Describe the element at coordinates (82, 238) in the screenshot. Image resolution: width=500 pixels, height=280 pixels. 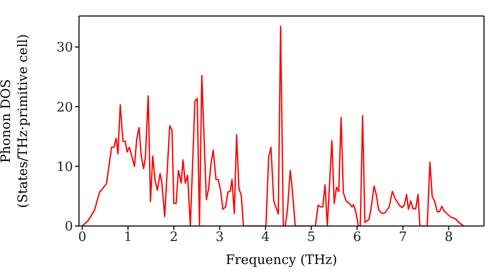
I see `x-tick-label: 0` at that location.